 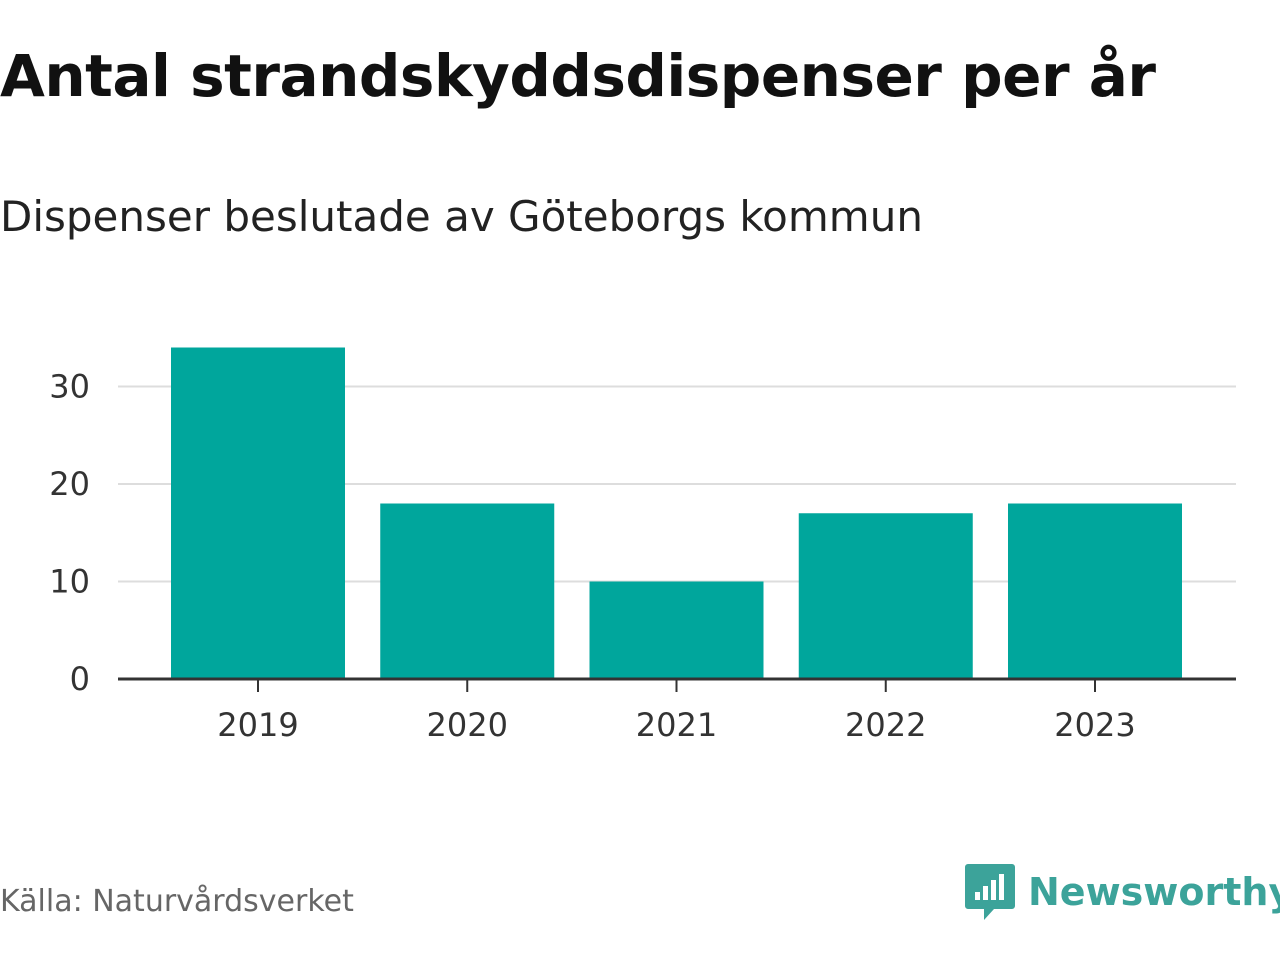 I want to click on chart-subtitle: Dispenser beslutade av Göteborgs kommun, so click(x=461, y=216).